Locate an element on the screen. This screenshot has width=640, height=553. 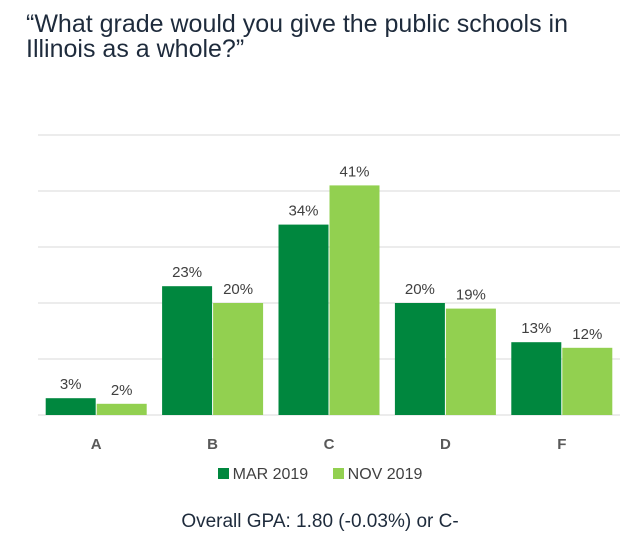
legend-label: MAR 2019 is located at coordinates (270, 474).